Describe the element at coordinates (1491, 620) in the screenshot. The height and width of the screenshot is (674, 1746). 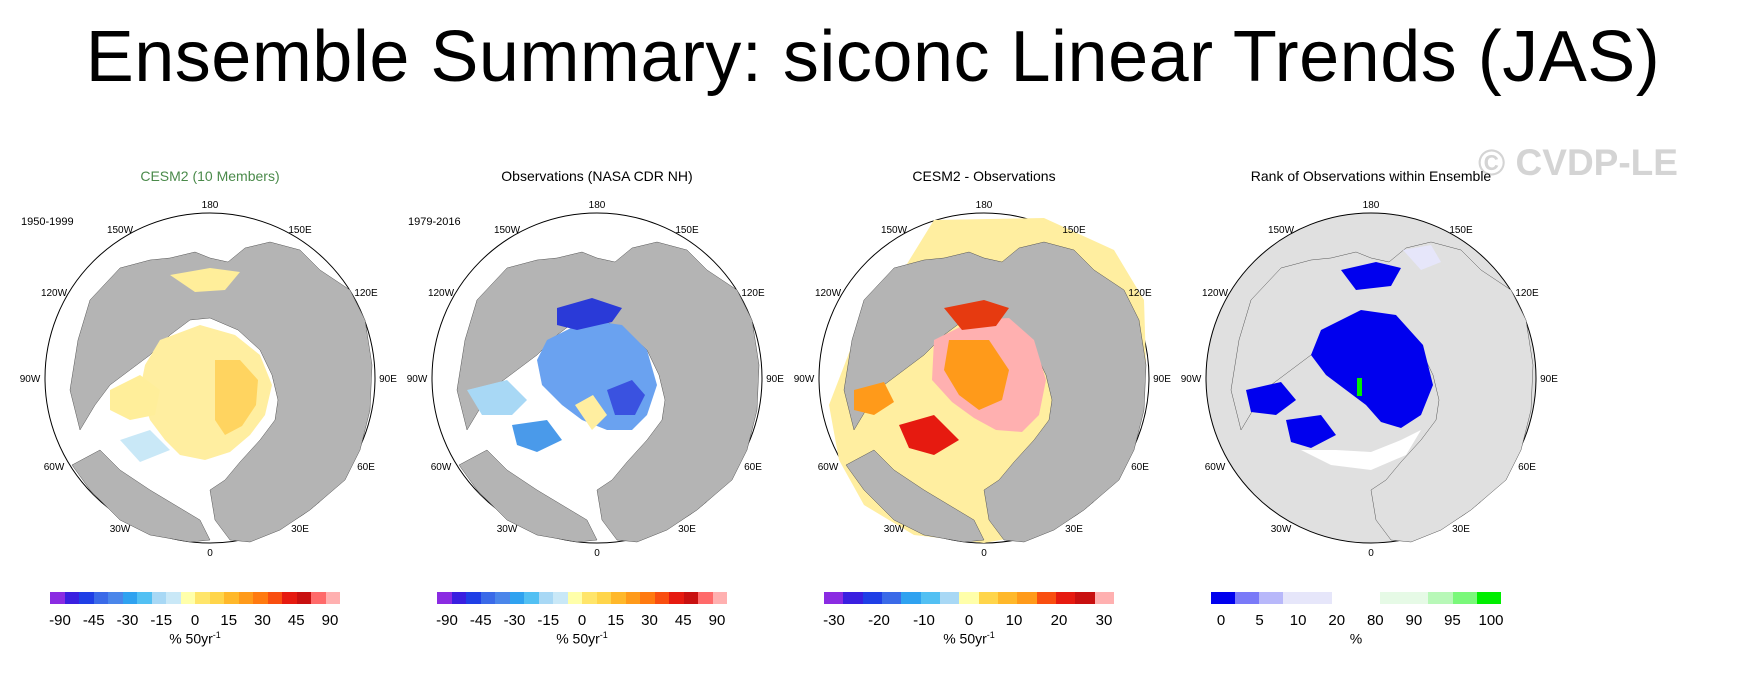
I see `colorbar-tick-label: 100` at that location.